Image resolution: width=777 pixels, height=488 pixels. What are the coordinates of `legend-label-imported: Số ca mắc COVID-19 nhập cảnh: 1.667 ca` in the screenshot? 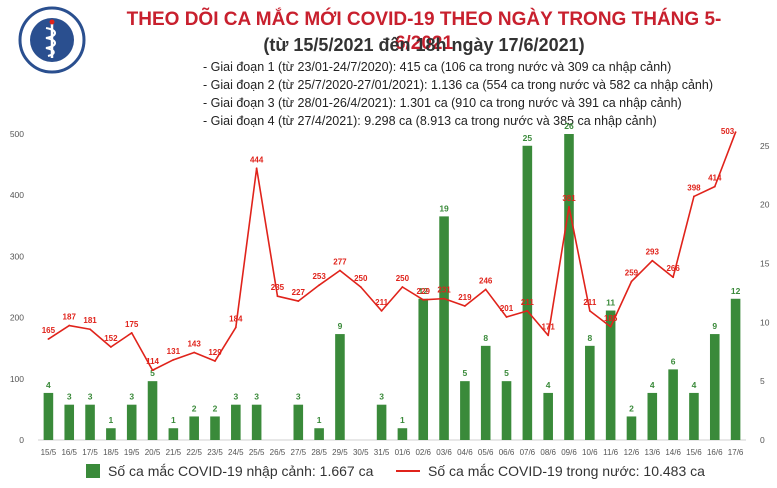 It's located at (241, 471).